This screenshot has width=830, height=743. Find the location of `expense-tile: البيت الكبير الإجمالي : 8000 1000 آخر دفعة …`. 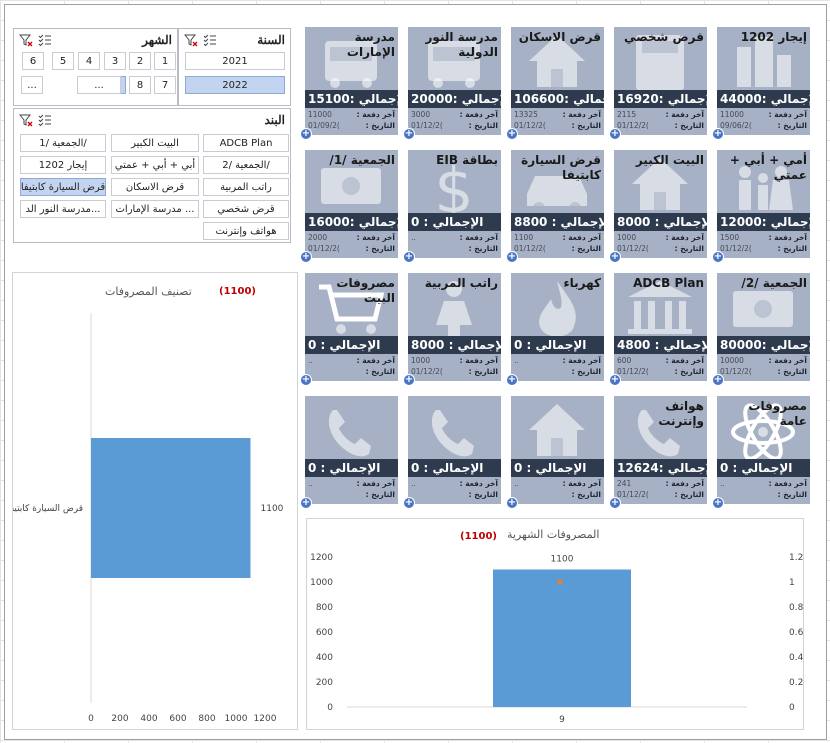

expense-tile: البيت الكبير الإجمالي : 8000 1000 آخر دفعة … is located at coordinates (658, 206).